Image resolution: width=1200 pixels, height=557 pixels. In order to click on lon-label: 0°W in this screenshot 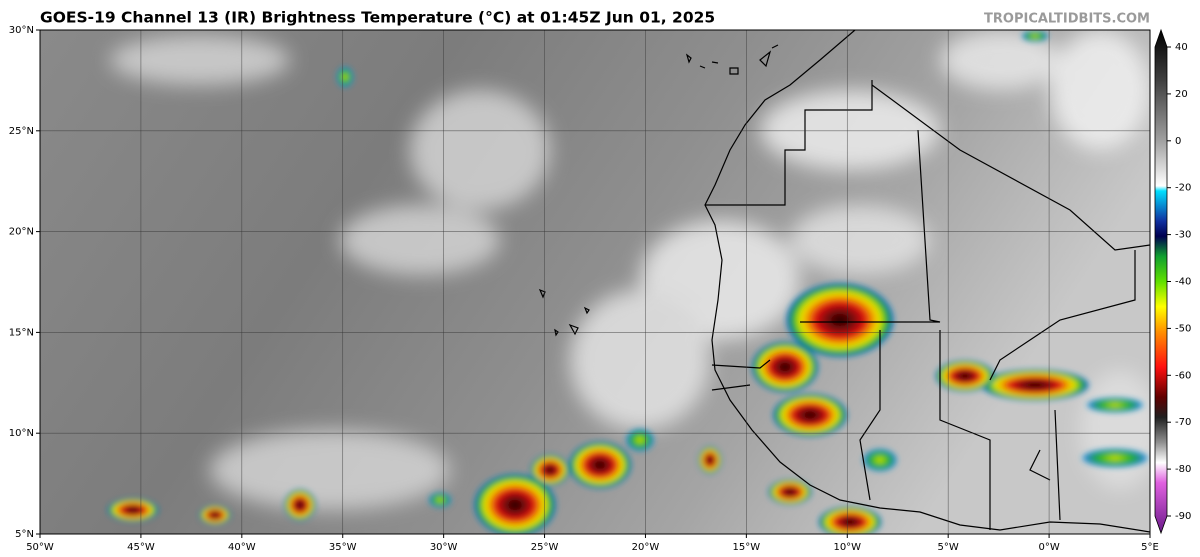, I will do `click(1048, 547)`.